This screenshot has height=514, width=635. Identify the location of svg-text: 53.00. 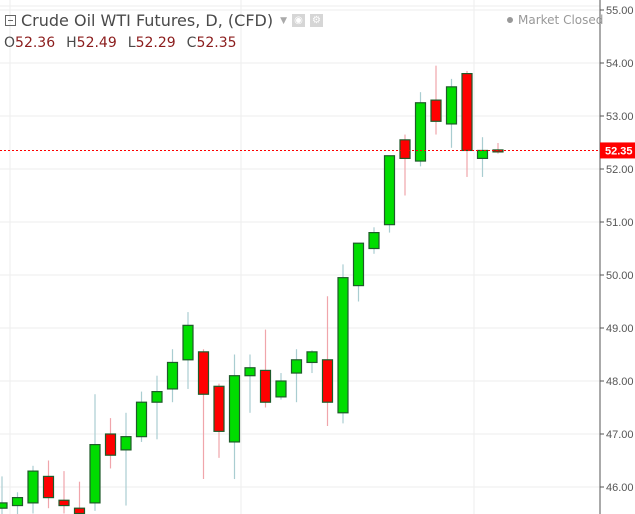
(620, 117).